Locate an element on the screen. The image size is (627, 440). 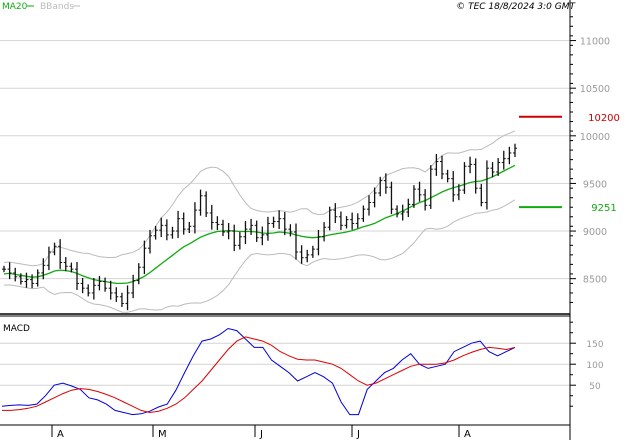
macd-tick-label: 150 is located at coordinates (594, 345).